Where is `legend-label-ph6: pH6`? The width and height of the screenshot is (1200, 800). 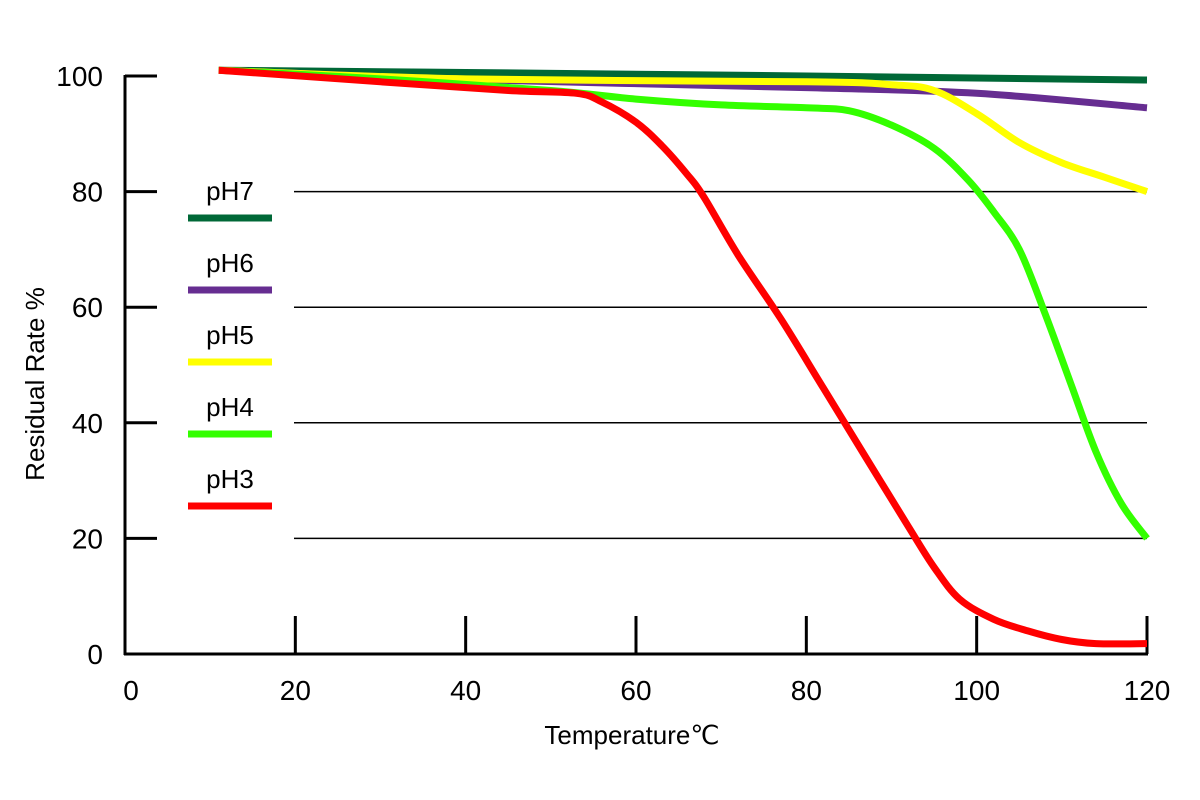
legend-label-ph6: pH6 is located at coordinates (230, 263).